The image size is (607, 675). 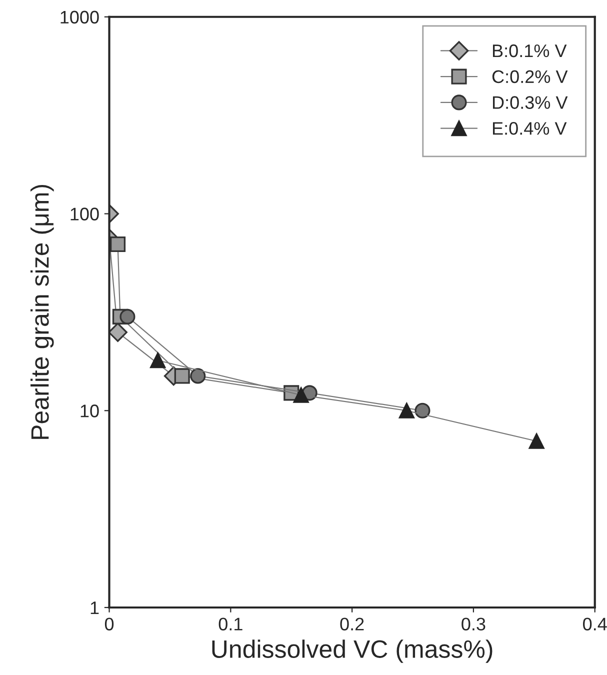 I want to click on y-tick-label: 10, so click(x=89, y=411).